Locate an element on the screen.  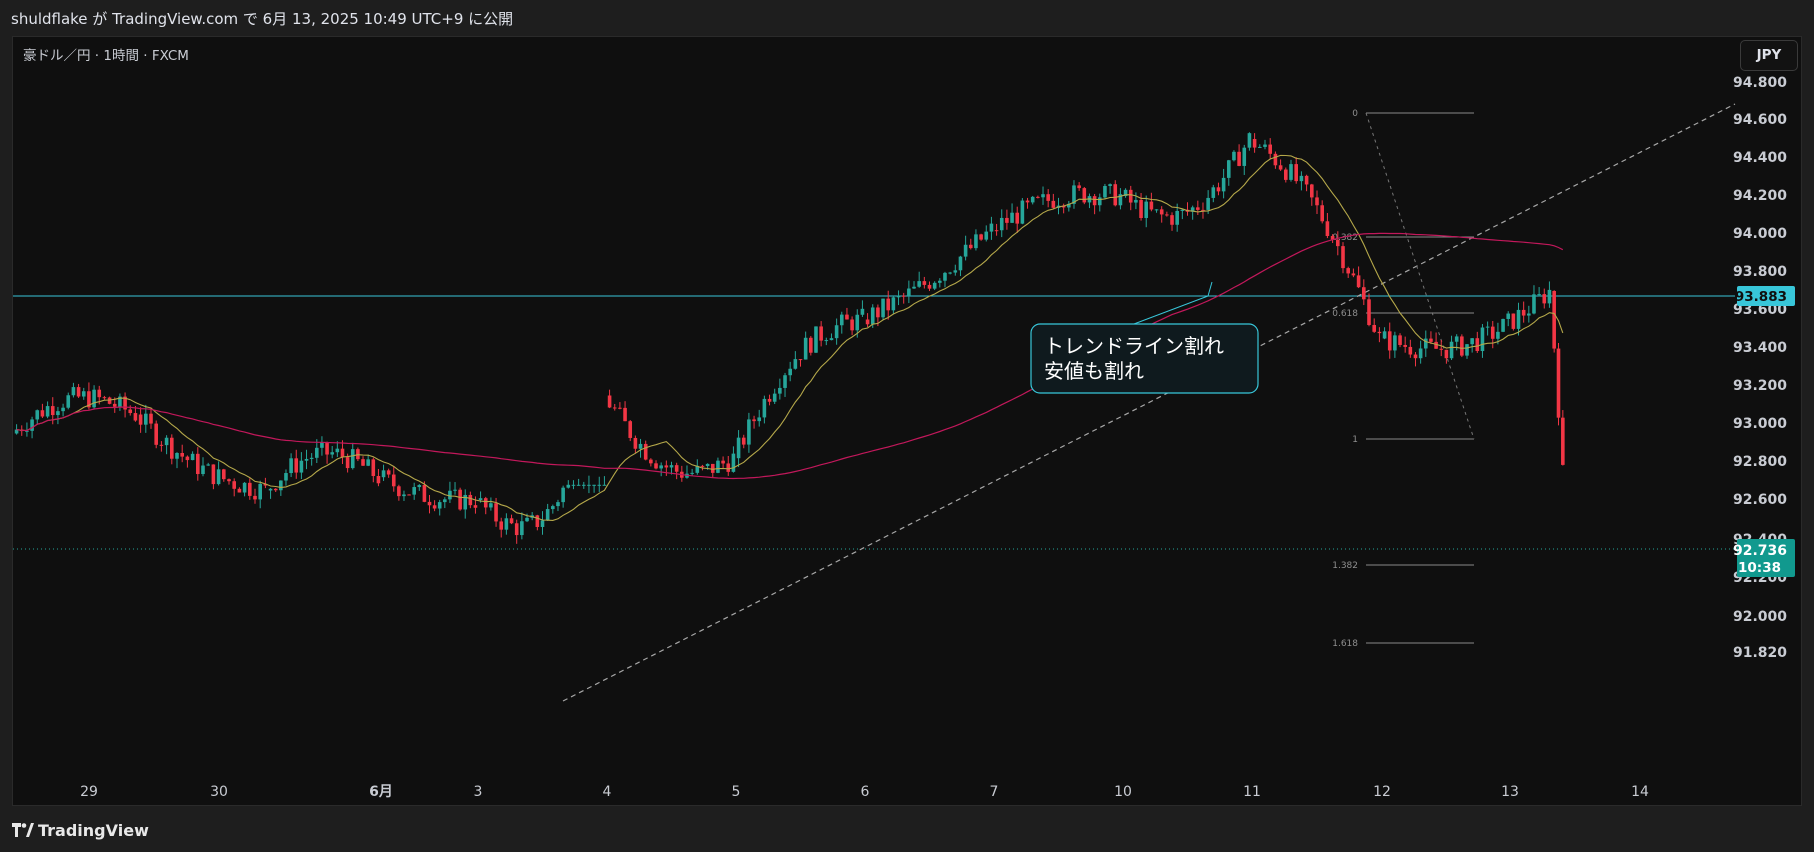
y-tick-label: 91.820 is located at coordinates (1760, 653).